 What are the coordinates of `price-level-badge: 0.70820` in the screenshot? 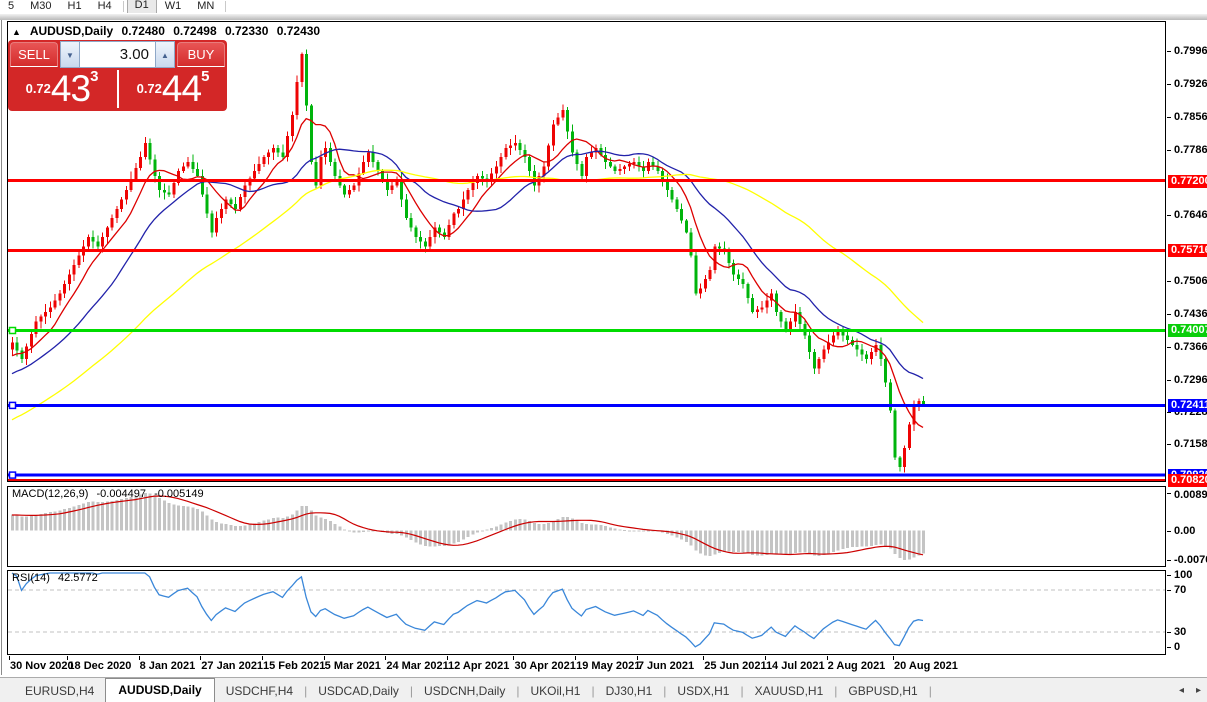 It's located at (1187, 480).